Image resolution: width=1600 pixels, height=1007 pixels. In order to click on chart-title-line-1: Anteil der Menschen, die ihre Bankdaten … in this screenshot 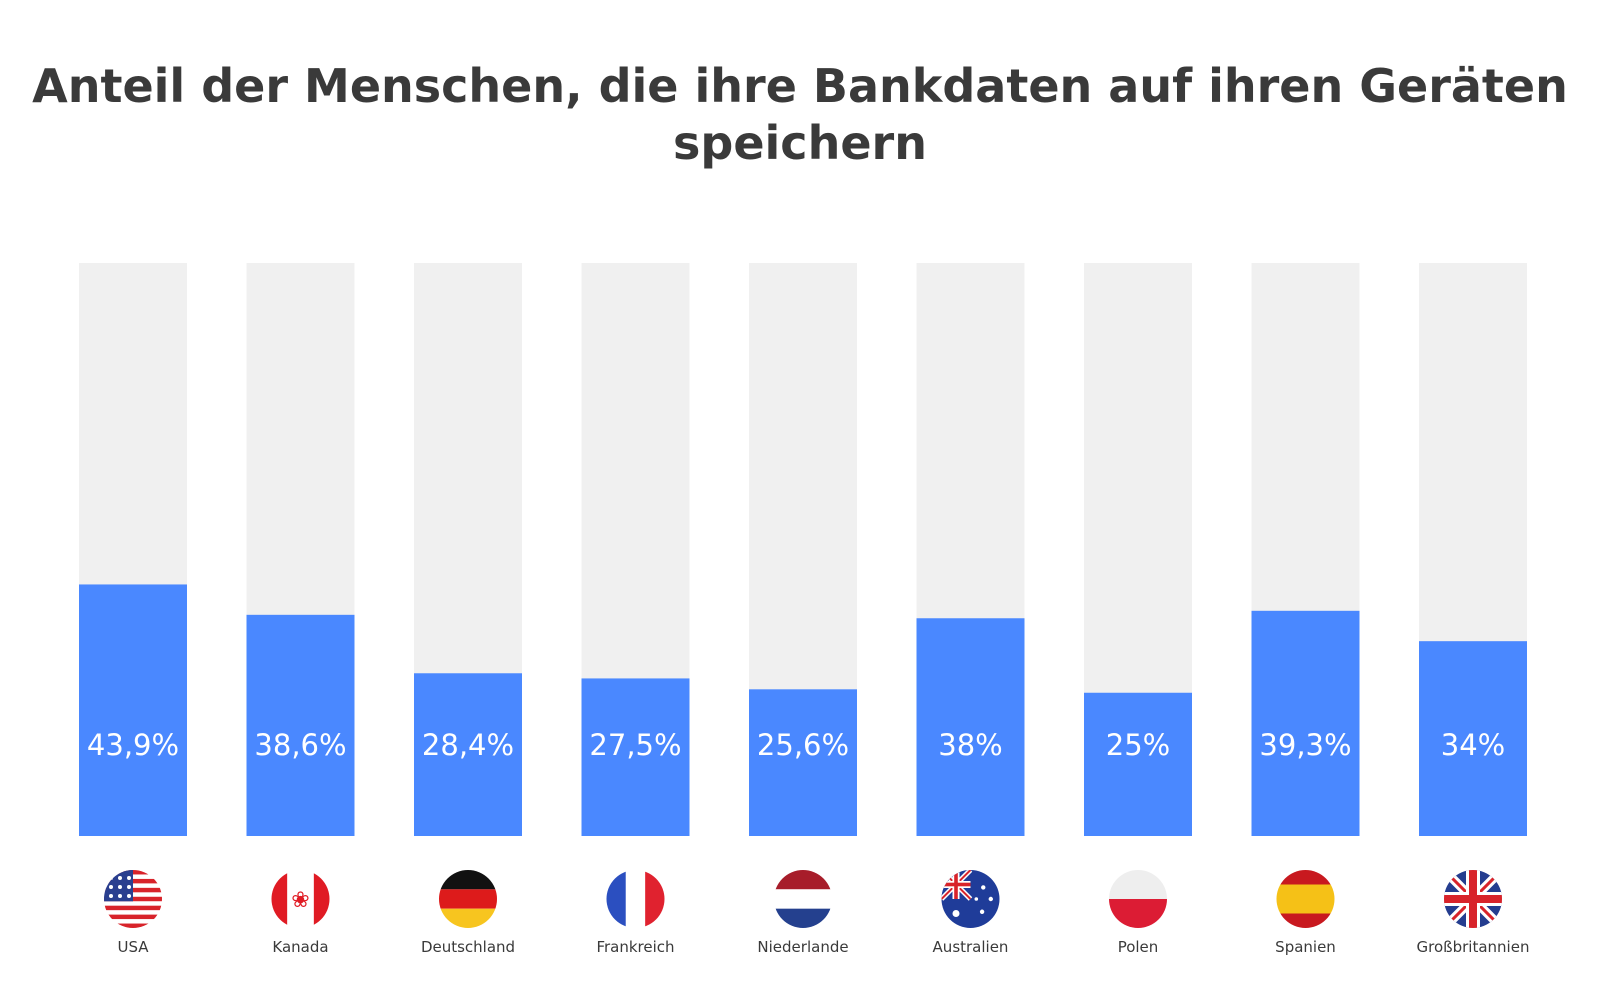, I will do `click(800, 86)`.